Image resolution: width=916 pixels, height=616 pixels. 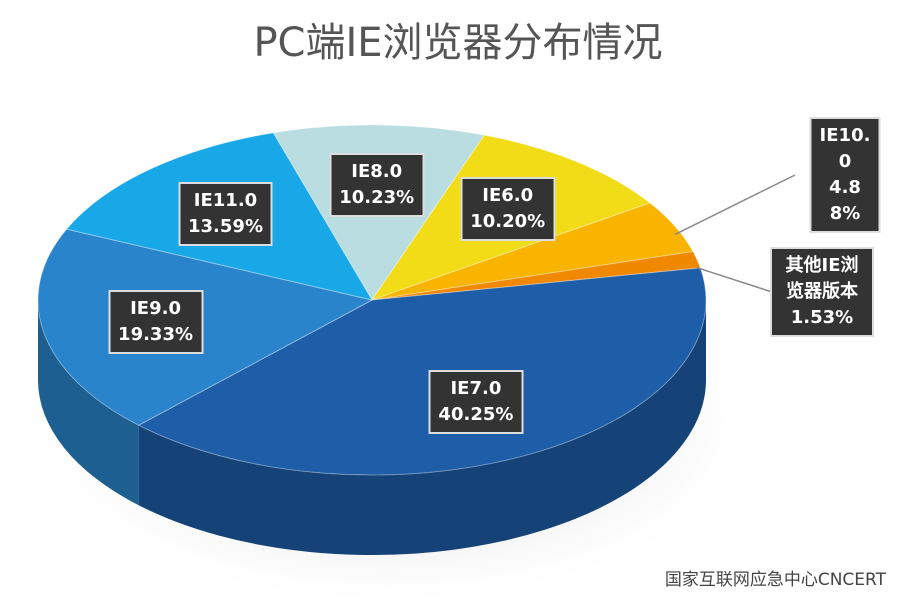 What do you see at coordinates (476, 414) in the screenshot?
I see `label-value: 40.25%` at bounding box center [476, 414].